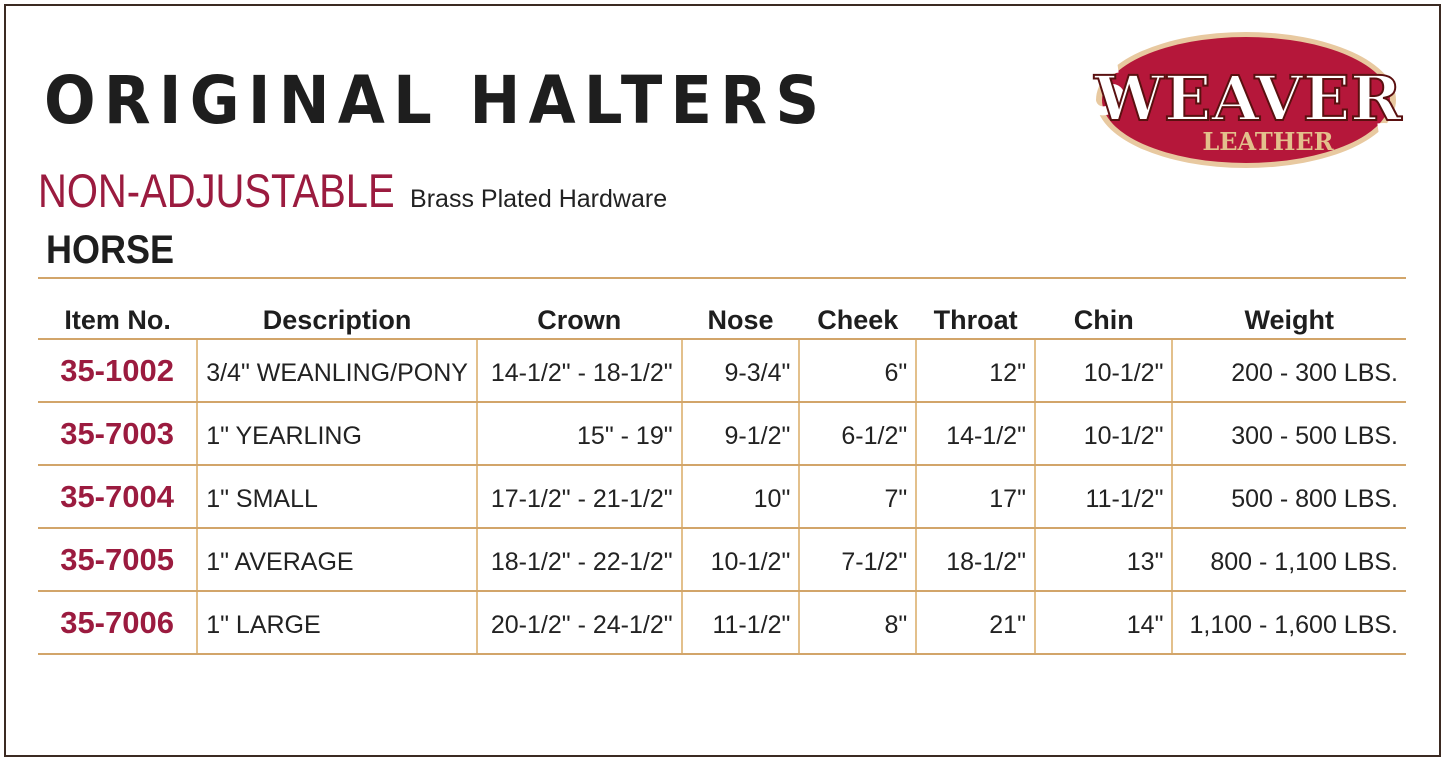  What do you see at coordinates (1103, 497) in the screenshot?
I see `cell-chin: 11-1/2"` at bounding box center [1103, 497].